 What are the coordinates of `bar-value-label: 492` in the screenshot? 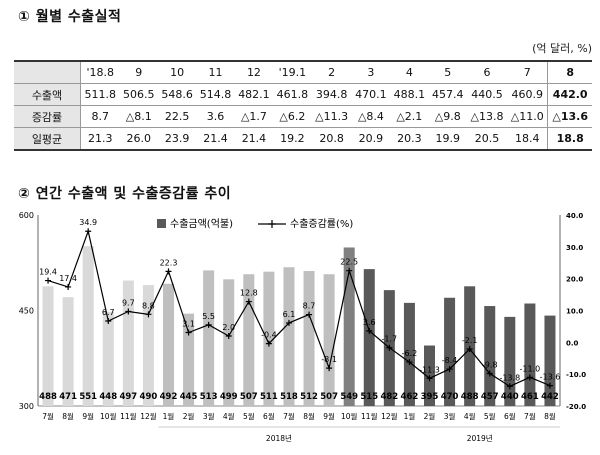 It's located at (169, 397).